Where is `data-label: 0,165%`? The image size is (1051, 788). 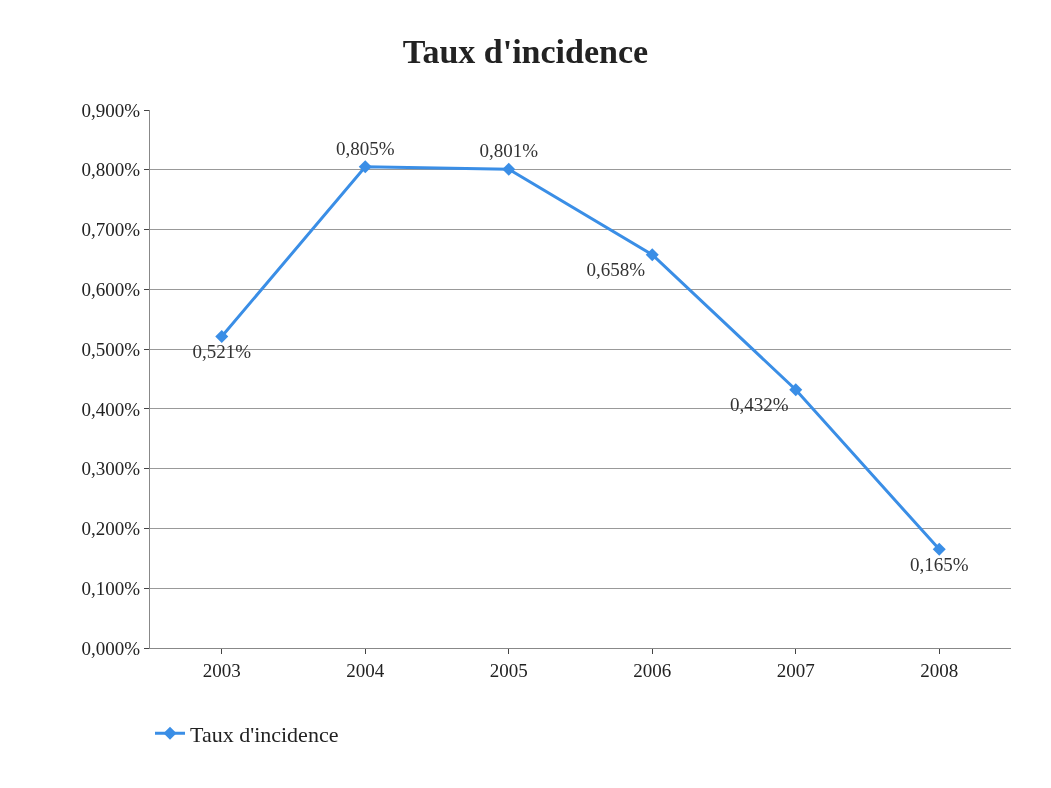
data-label: 0,165% is located at coordinates (939, 564).